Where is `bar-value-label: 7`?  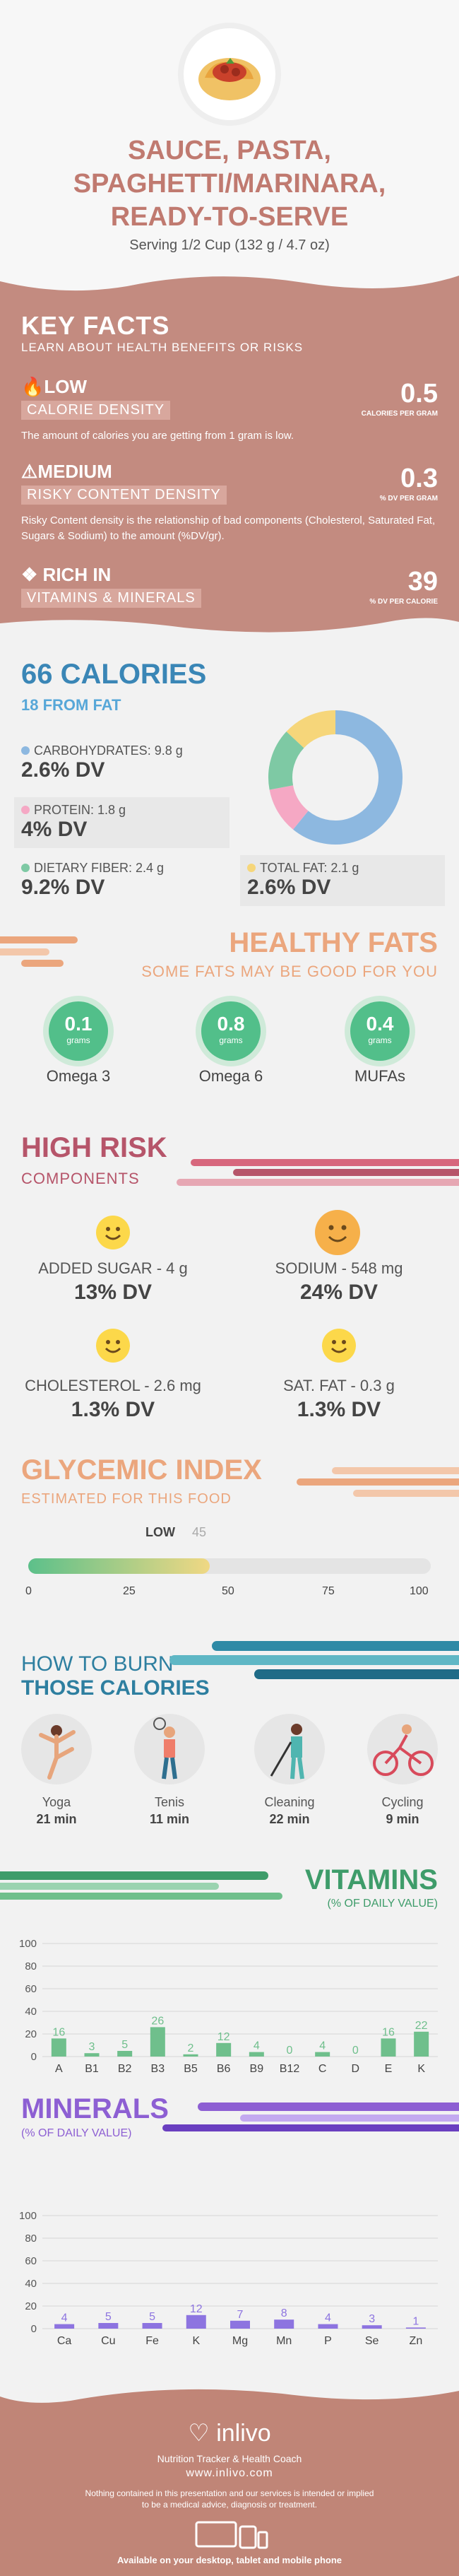 bar-value-label: 7 is located at coordinates (240, 2315).